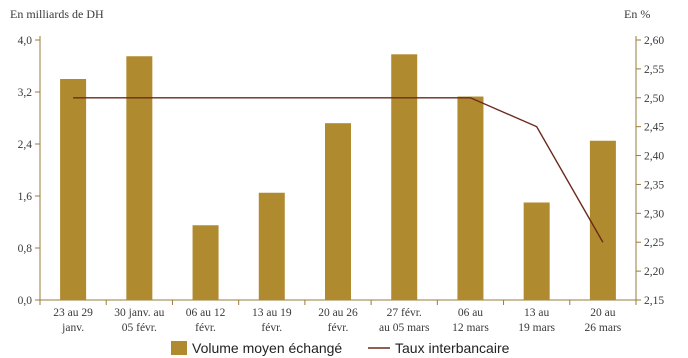  Describe the element at coordinates (536, 328) in the screenshot. I see `category-label-line: 19 mars` at that location.